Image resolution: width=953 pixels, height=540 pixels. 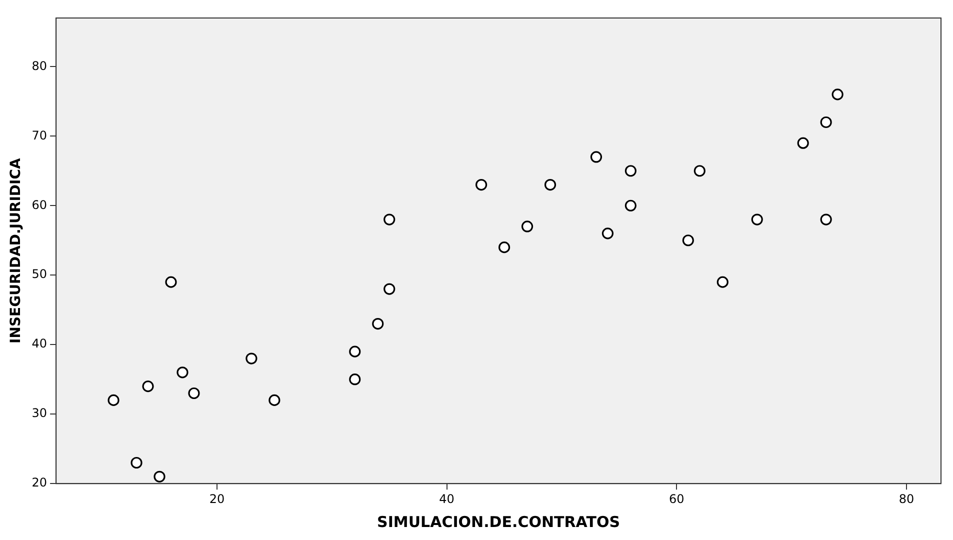 I want to click on y-tick-label: 20, so click(x=40, y=483).